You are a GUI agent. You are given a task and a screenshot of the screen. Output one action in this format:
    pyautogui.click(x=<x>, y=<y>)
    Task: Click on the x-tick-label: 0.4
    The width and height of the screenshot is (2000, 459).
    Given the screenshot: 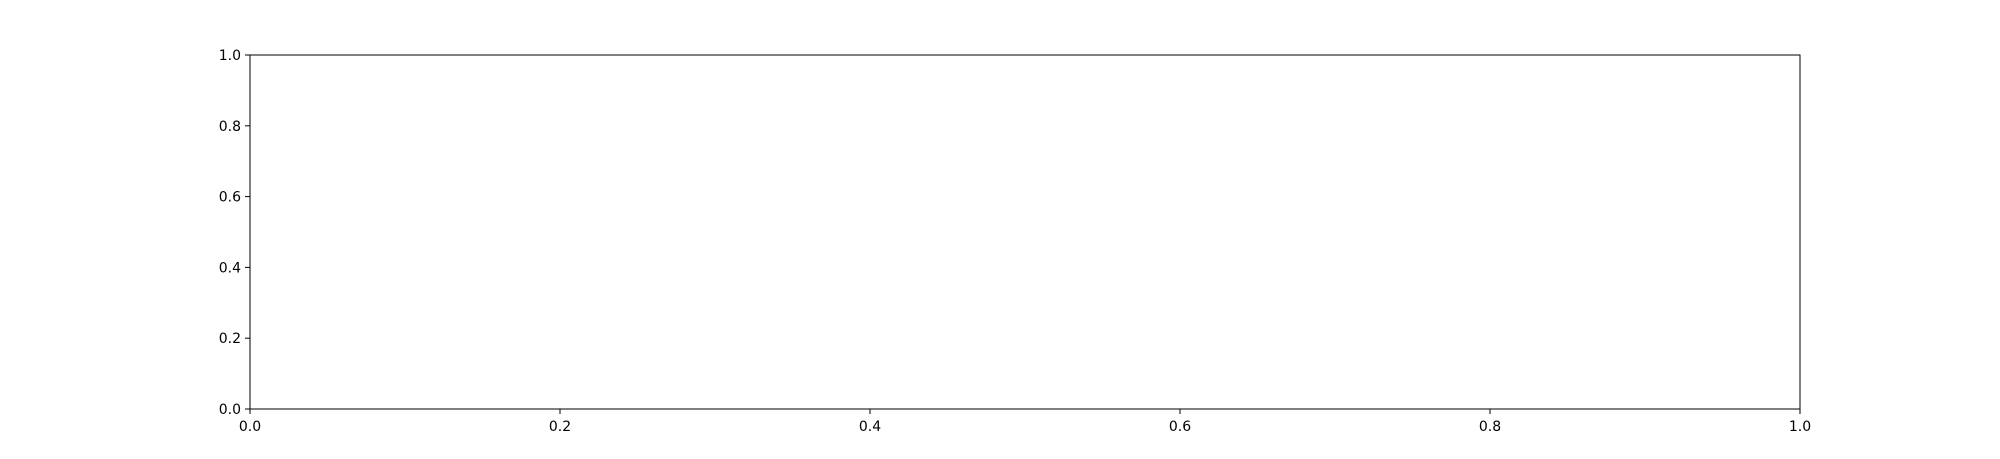 What is the action you would take?
    pyautogui.click(x=870, y=427)
    